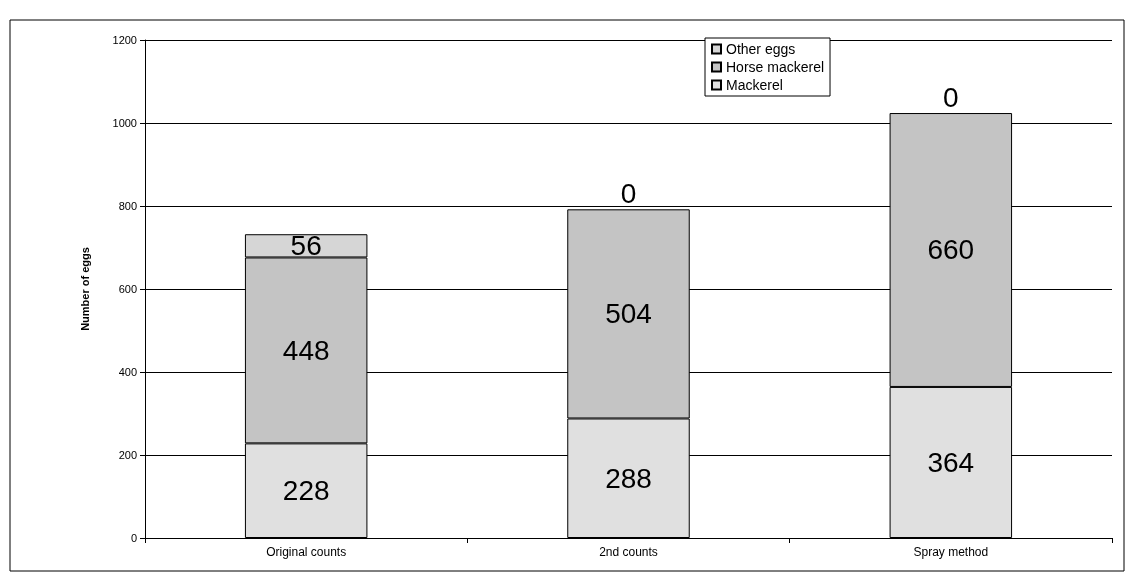 The width and height of the screenshot is (1126, 573). I want to click on y-tick-label: 1000, so click(124, 123).